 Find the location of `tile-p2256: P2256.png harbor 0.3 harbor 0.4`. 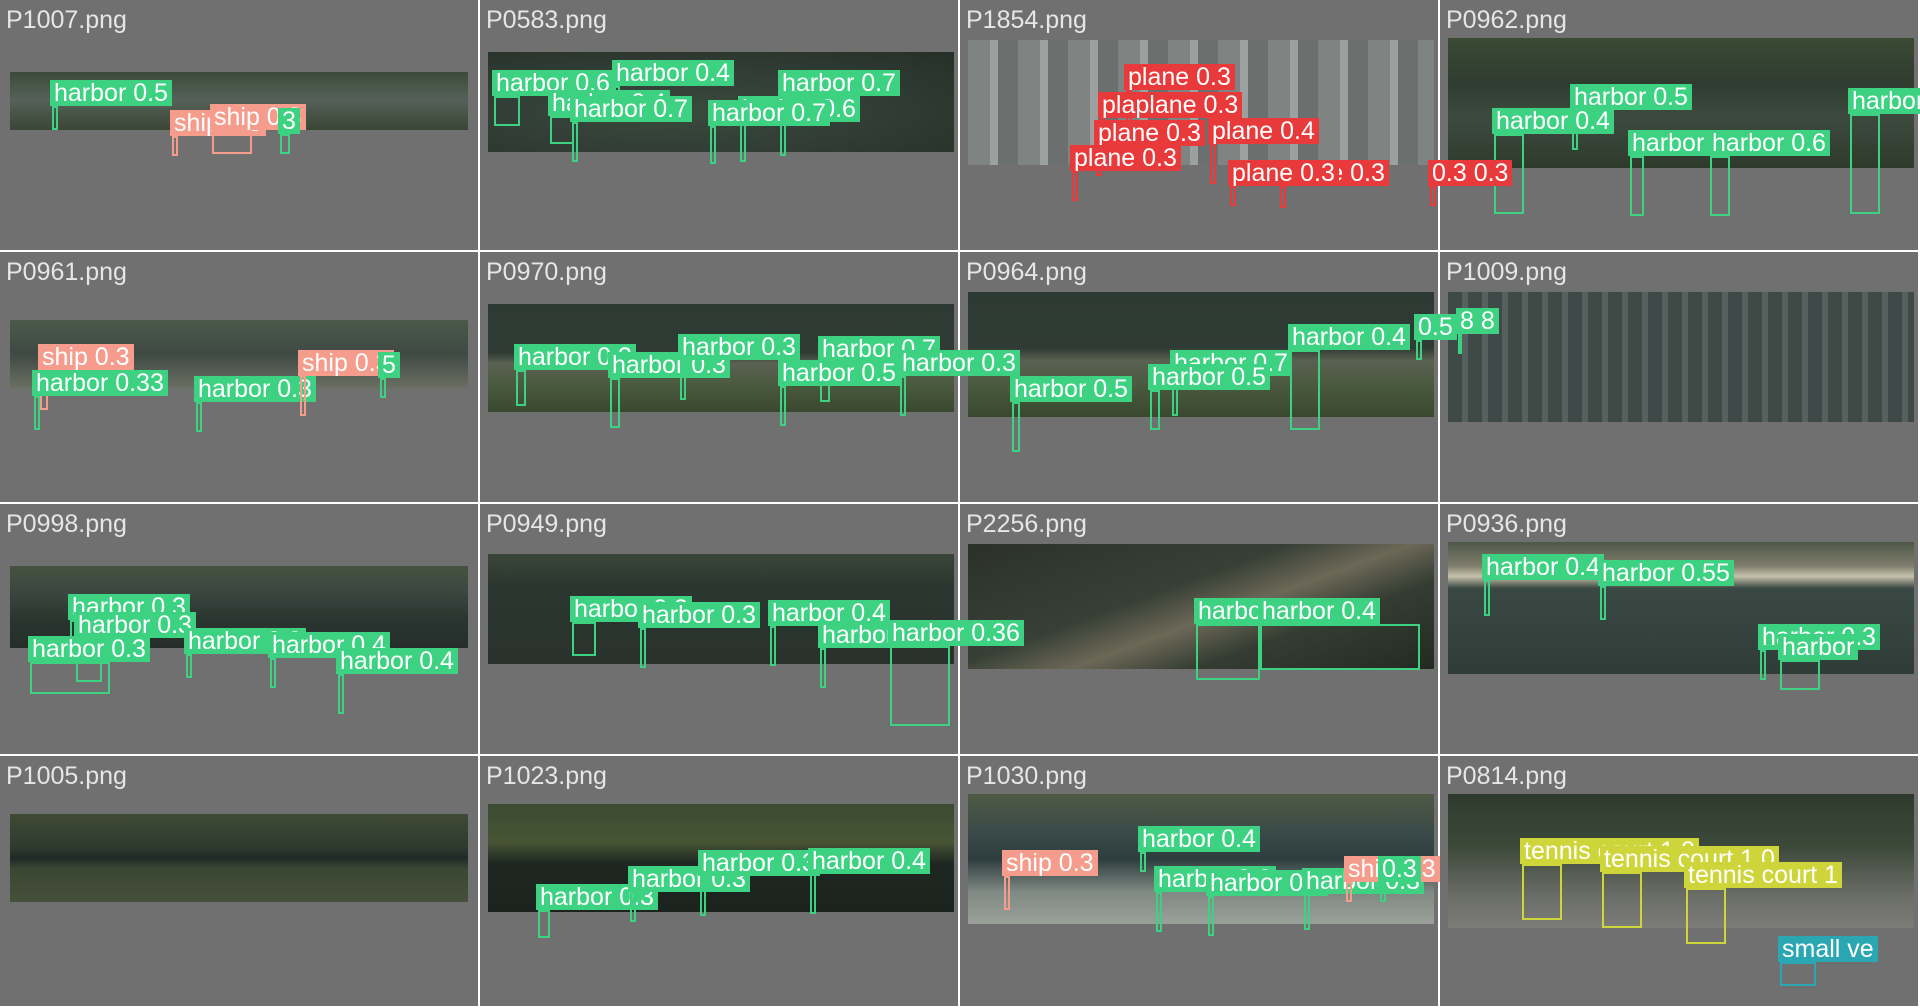

tile-p2256: P2256.png harbor 0.3 harbor 0.4 is located at coordinates (1199, 629).